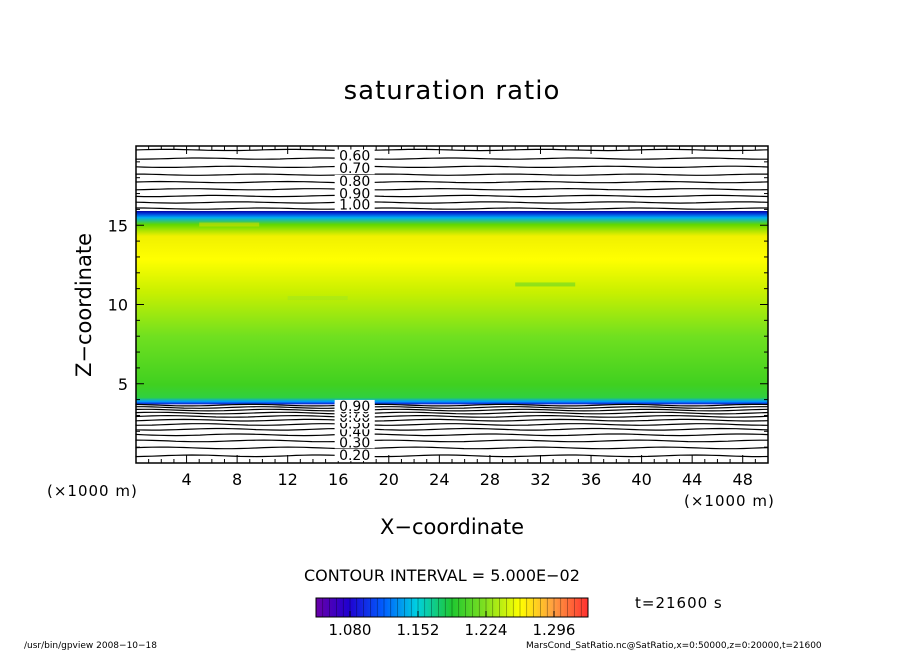 The image size is (904, 654). I want to click on upper-contour-label-3: 0.90, so click(354, 195).